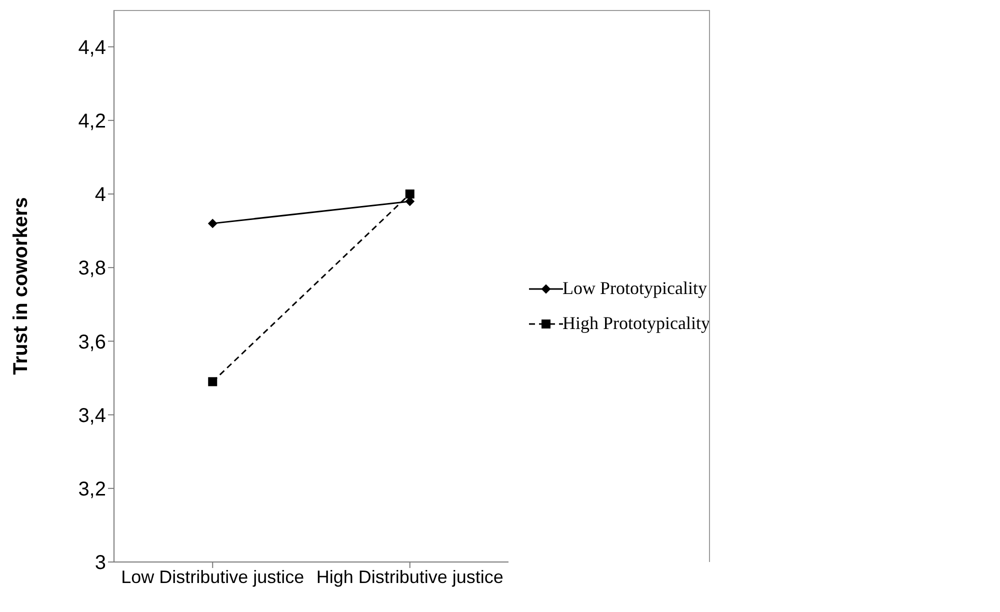 The width and height of the screenshot is (1000, 612). What do you see at coordinates (100, 563) in the screenshot?
I see `y-tick-label: 3` at bounding box center [100, 563].